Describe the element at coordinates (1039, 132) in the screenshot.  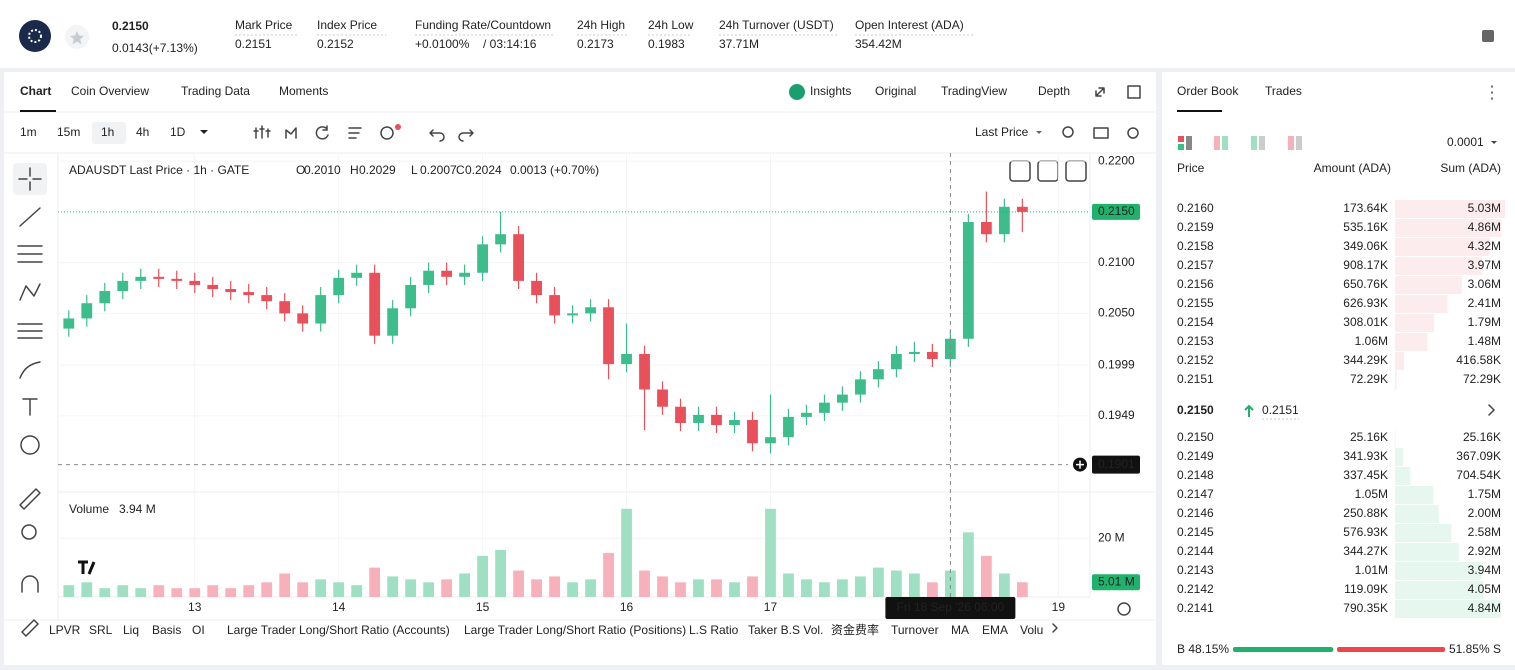
I see `source-dropdown` at that location.